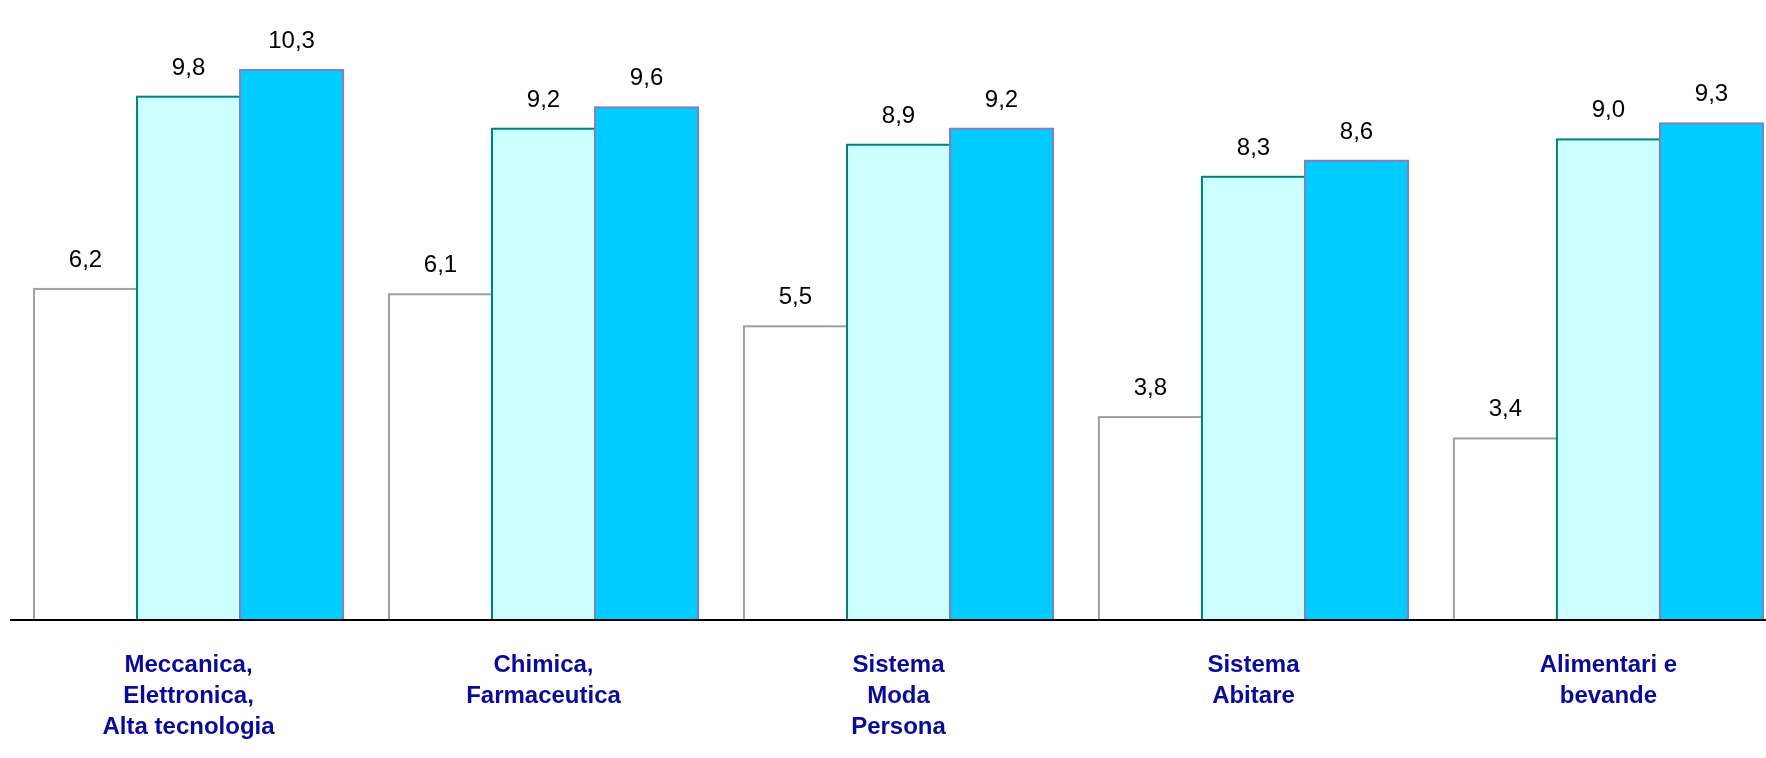 This screenshot has height=758, width=1766. What do you see at coordinates (898, 114) in the screenshot?
I see `data-label: 8,9` at bounding box center [898, 114].